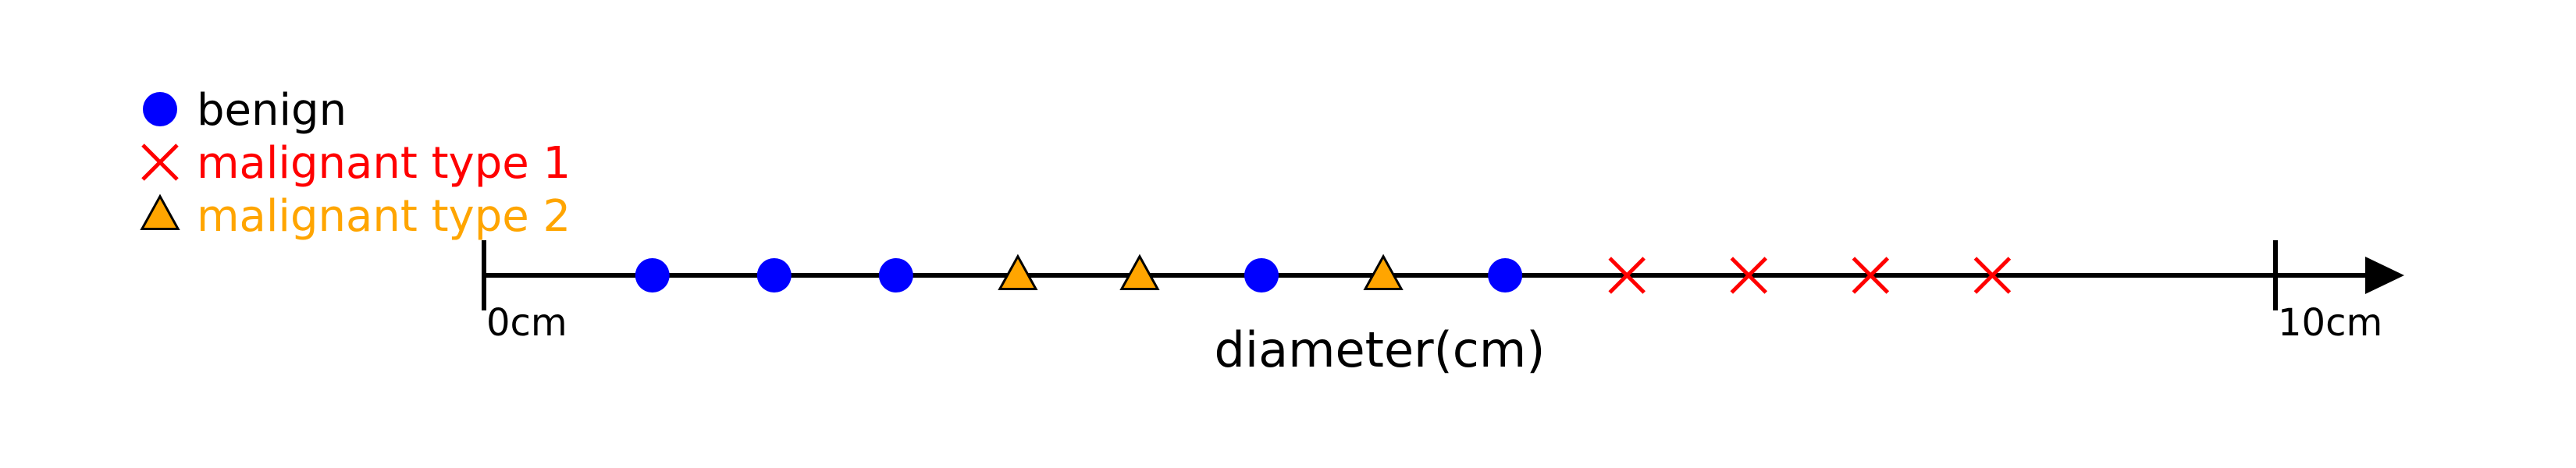  I want to click on point-x-0-stroke-b, so click(1627, 276).